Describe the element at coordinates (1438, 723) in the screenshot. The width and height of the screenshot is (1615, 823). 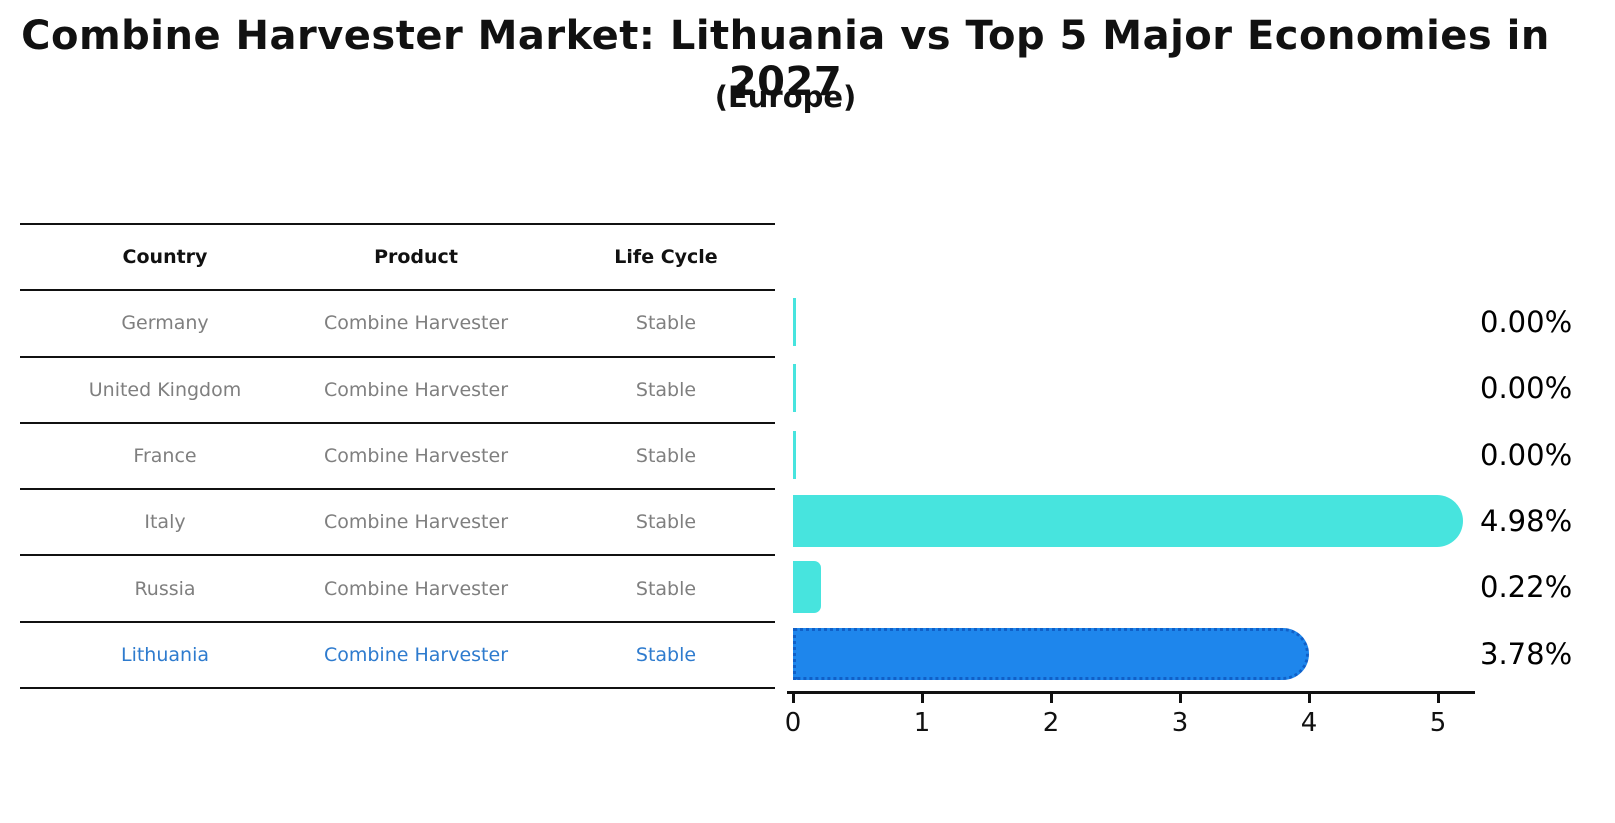
I see `x-tick-label: 5` at that location.